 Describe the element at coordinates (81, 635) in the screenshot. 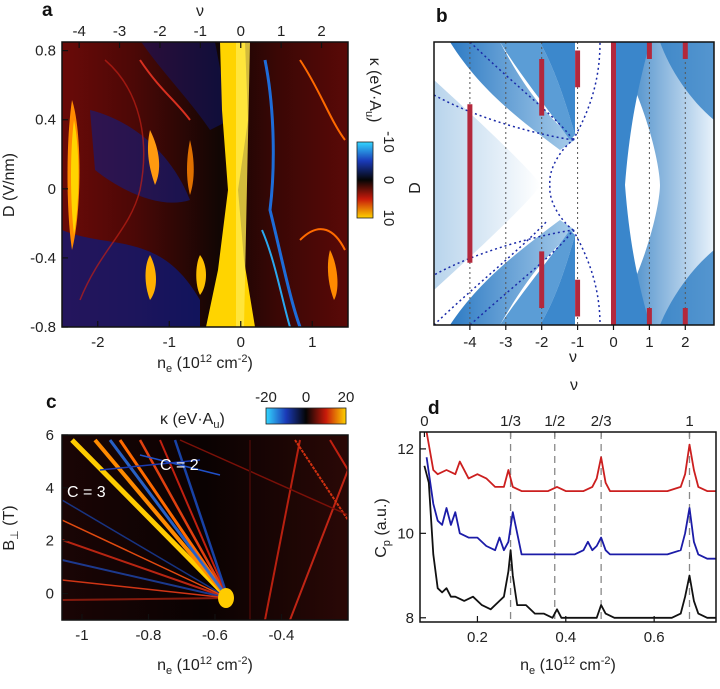

I see `panel-c-x-tick-label: -1` at that location.